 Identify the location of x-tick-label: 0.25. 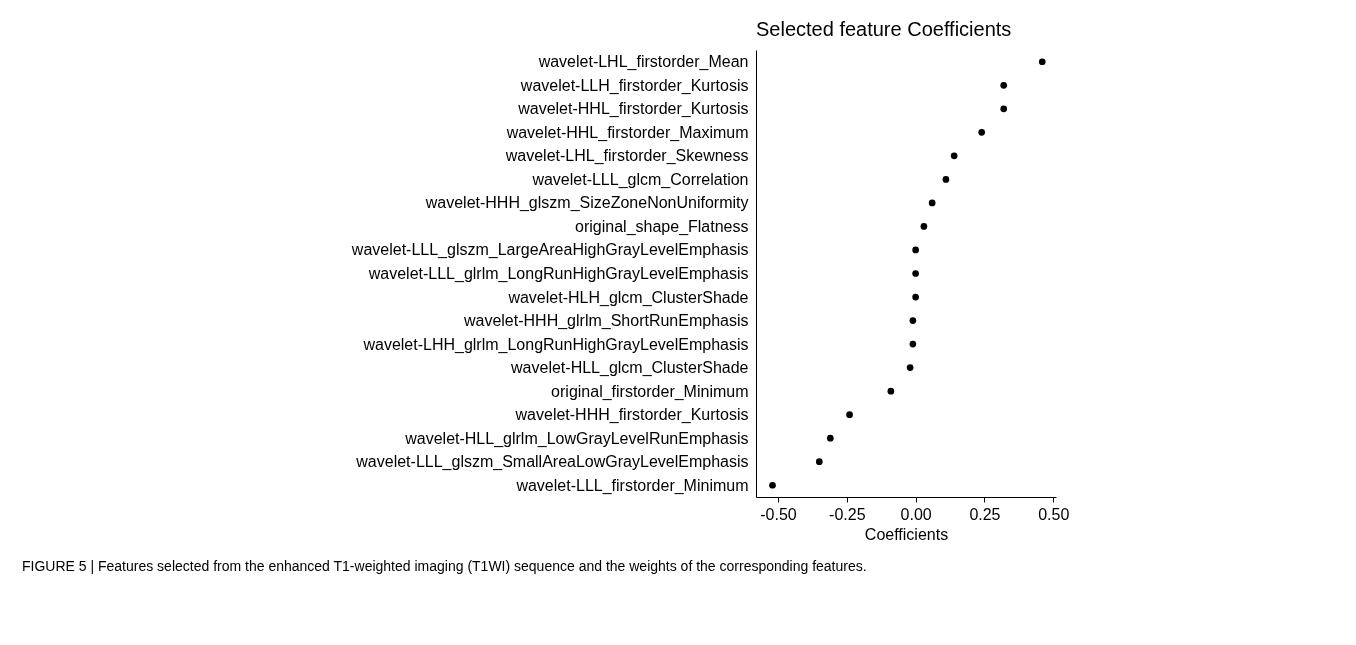
(985, 514).